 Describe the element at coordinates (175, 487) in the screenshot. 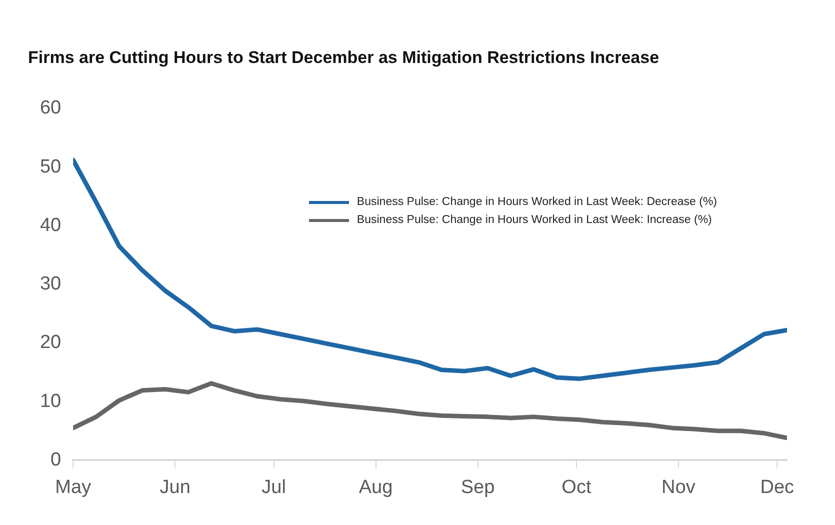

I see `x-tick-label: Jun` at that location.